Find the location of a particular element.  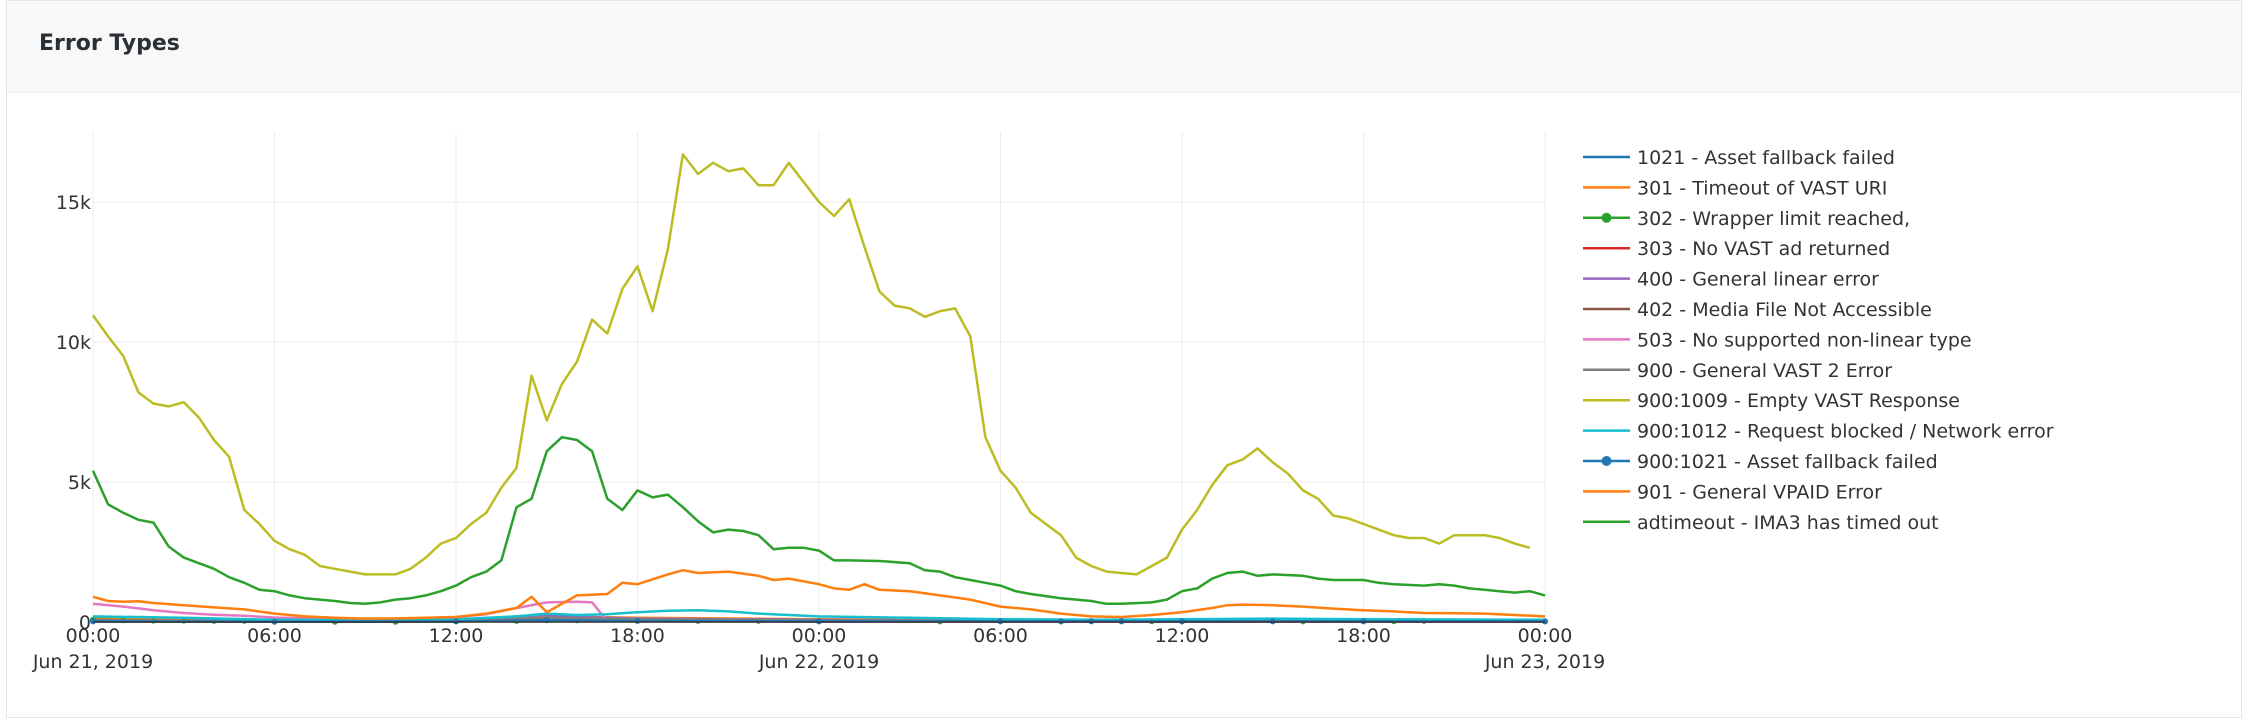

y-tick-label: 5k is located at coordinates (79, 483).